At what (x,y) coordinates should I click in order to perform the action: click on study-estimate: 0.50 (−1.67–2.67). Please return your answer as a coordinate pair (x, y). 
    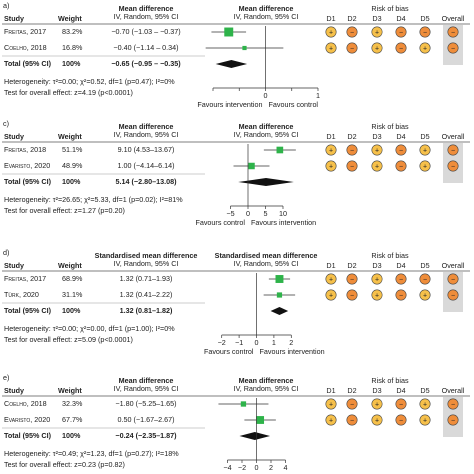
    Looking at the image, I should click on (146, 419).